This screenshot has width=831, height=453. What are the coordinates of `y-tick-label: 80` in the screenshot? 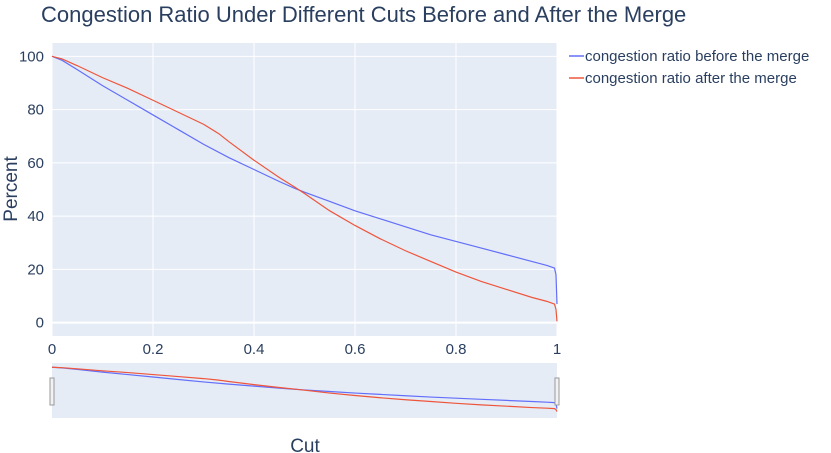 It's located at (35, 110).